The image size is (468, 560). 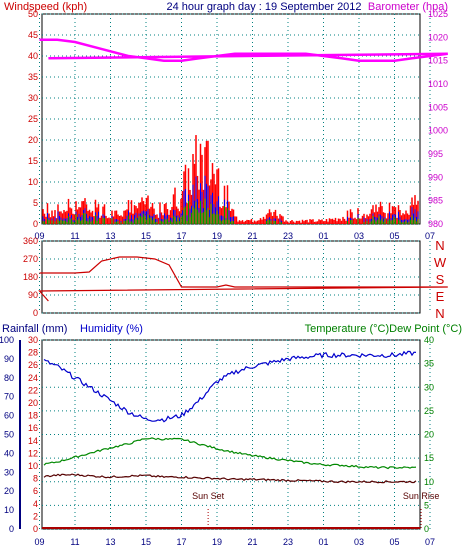 What do you see at coordinates (9, 378) in the screenshot?
I see `humidity-y-tick-label: 80` at bounding box center [9, 378].